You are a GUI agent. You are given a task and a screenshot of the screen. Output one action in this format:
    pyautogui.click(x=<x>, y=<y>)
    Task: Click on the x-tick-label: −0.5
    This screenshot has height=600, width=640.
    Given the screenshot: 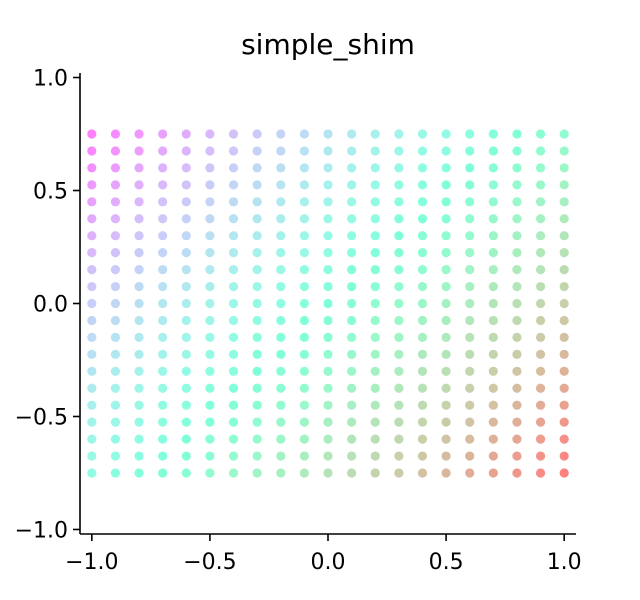 What is the action you would take?
    pyautogui.click(x=209, y=562)
    